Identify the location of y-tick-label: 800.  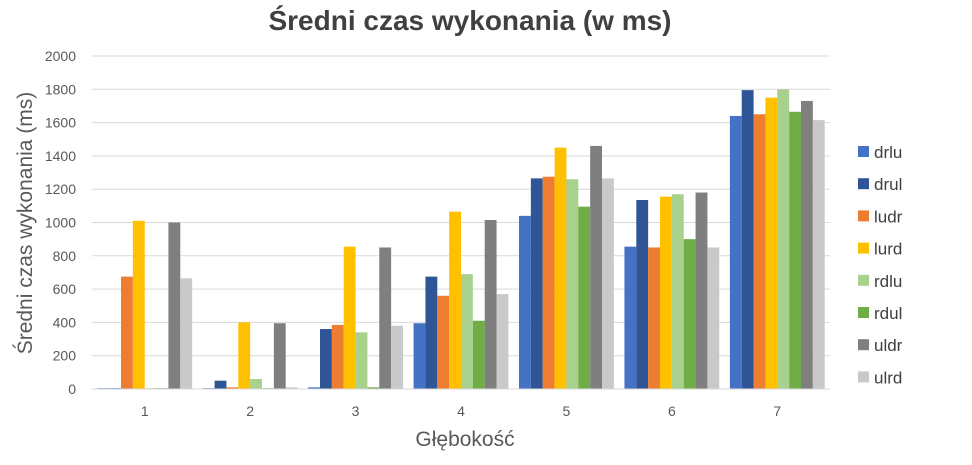
(65, 256).